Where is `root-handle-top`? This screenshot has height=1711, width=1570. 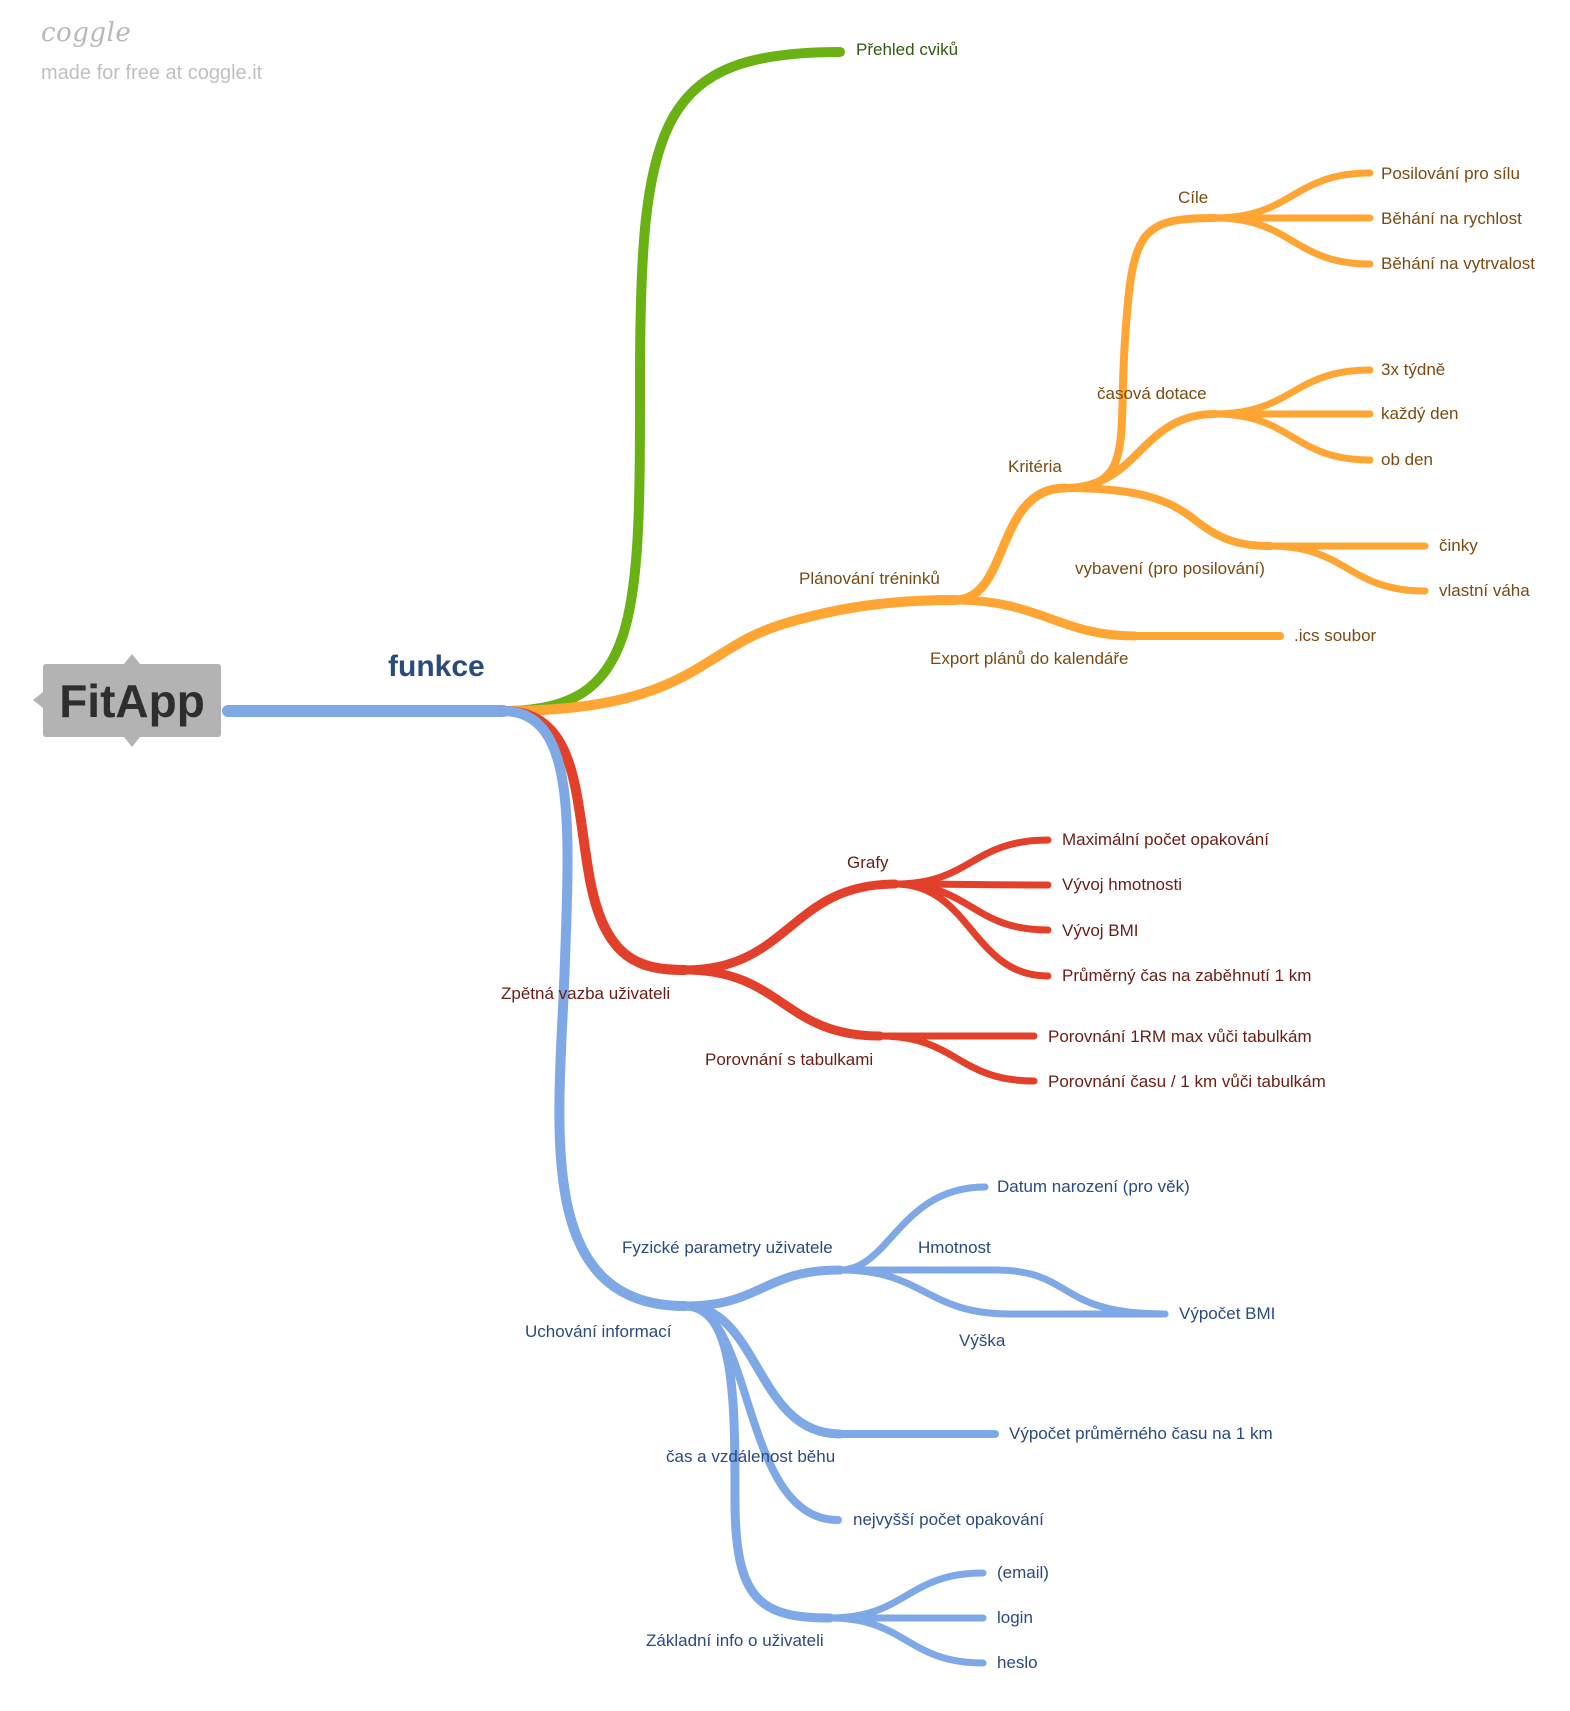
root-handle-top is located at coordinates (132, 659).